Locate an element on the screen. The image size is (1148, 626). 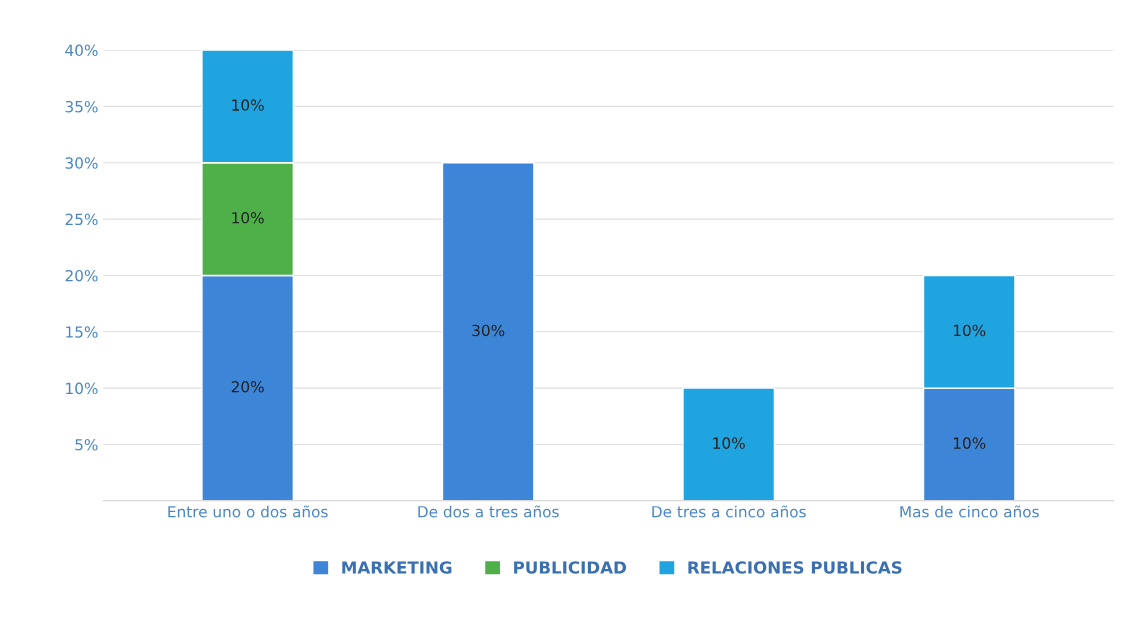
y-tick-label: 10% is located at coordinates (82, 388).